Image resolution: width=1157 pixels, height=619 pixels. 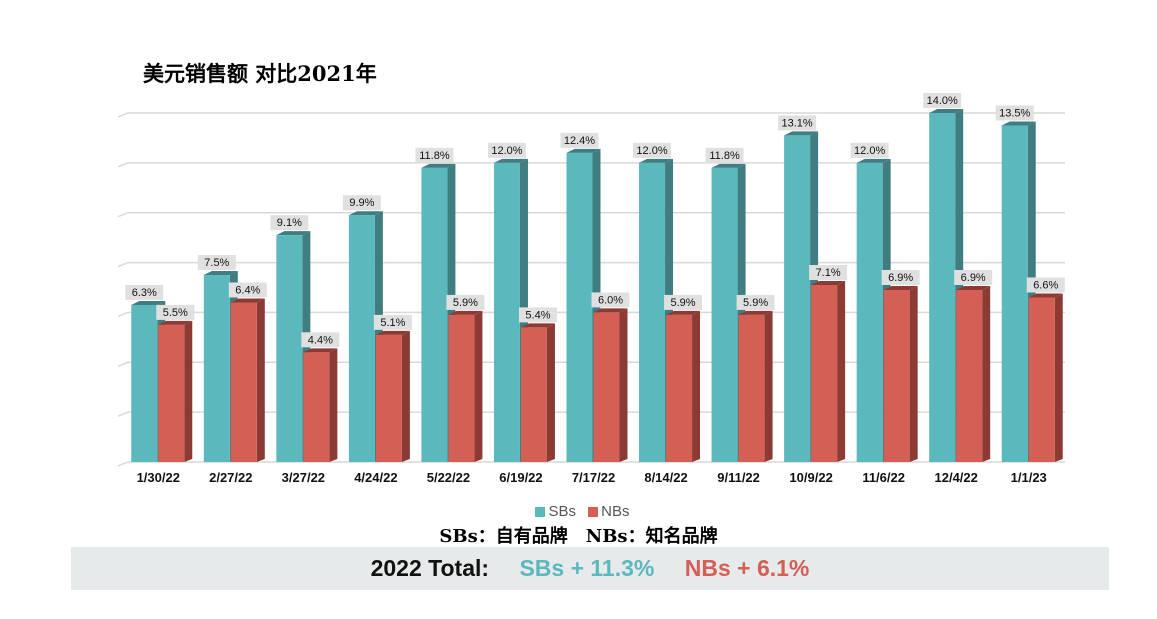 What do you see at coordinates (430, 568) in the screenshot?
I see `total-label: 2022 Total:` at bounding box center [430, 568].